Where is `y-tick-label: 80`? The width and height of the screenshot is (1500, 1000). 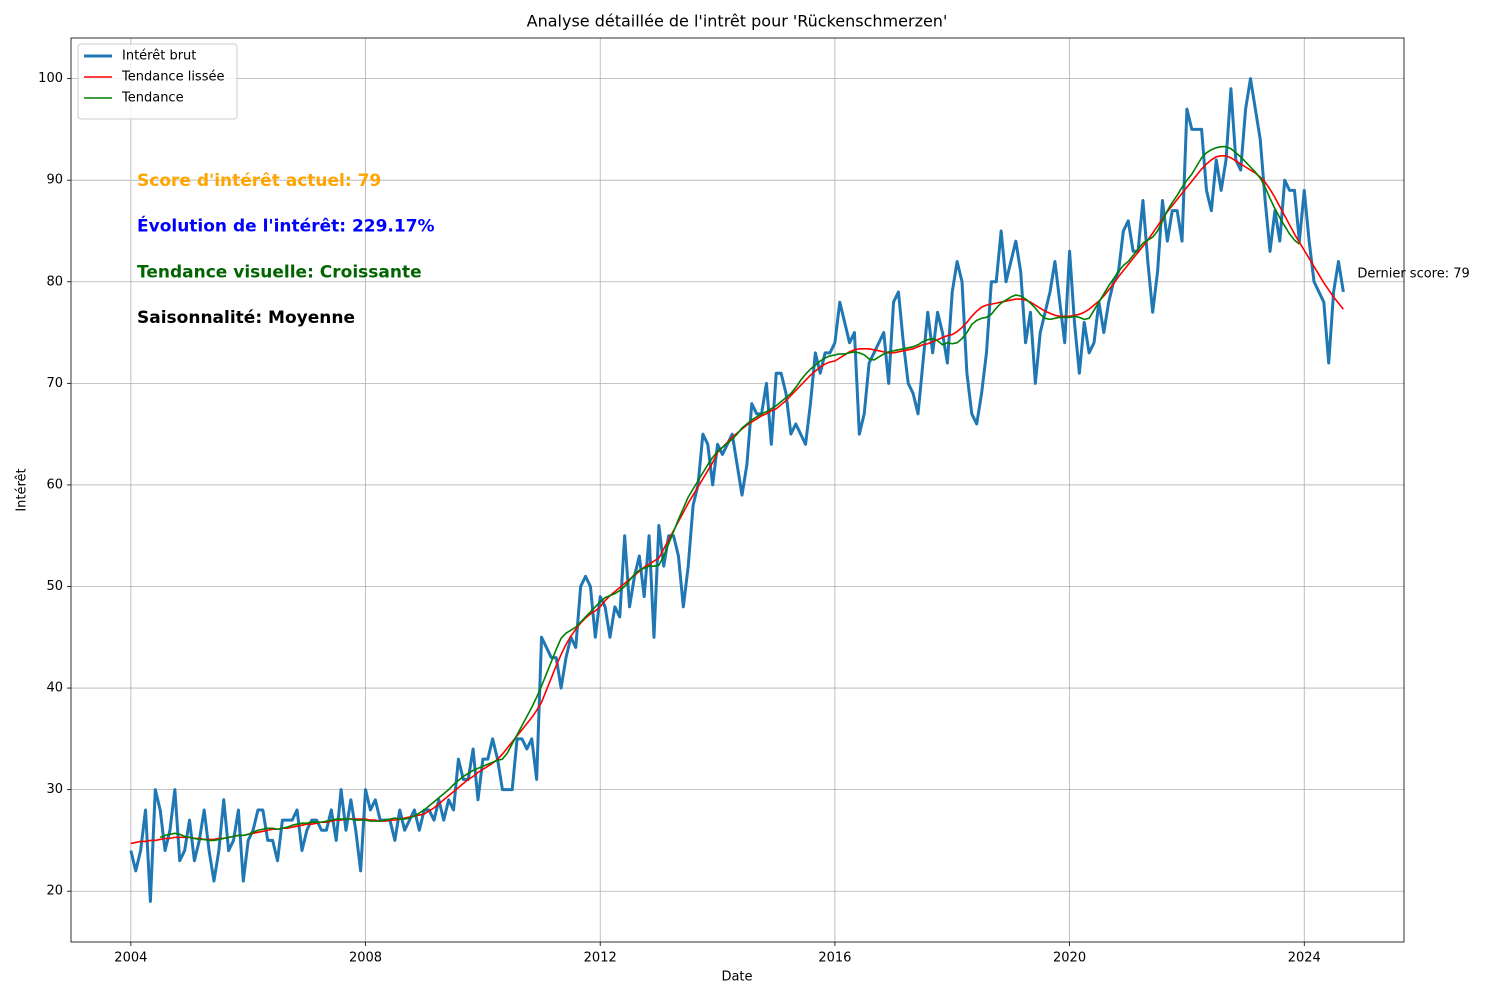
y-tick-label: 80 is located at coordinates (54, 281).